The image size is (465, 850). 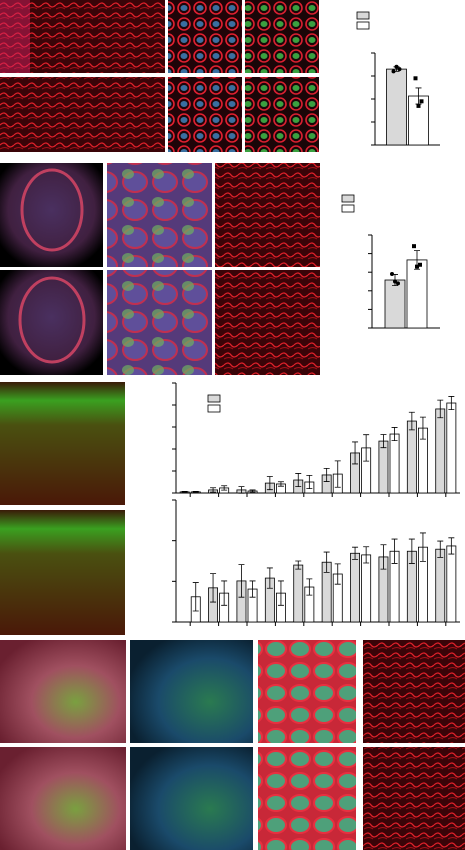 I want to click on panel-a-images, so click(x=159, y=76).